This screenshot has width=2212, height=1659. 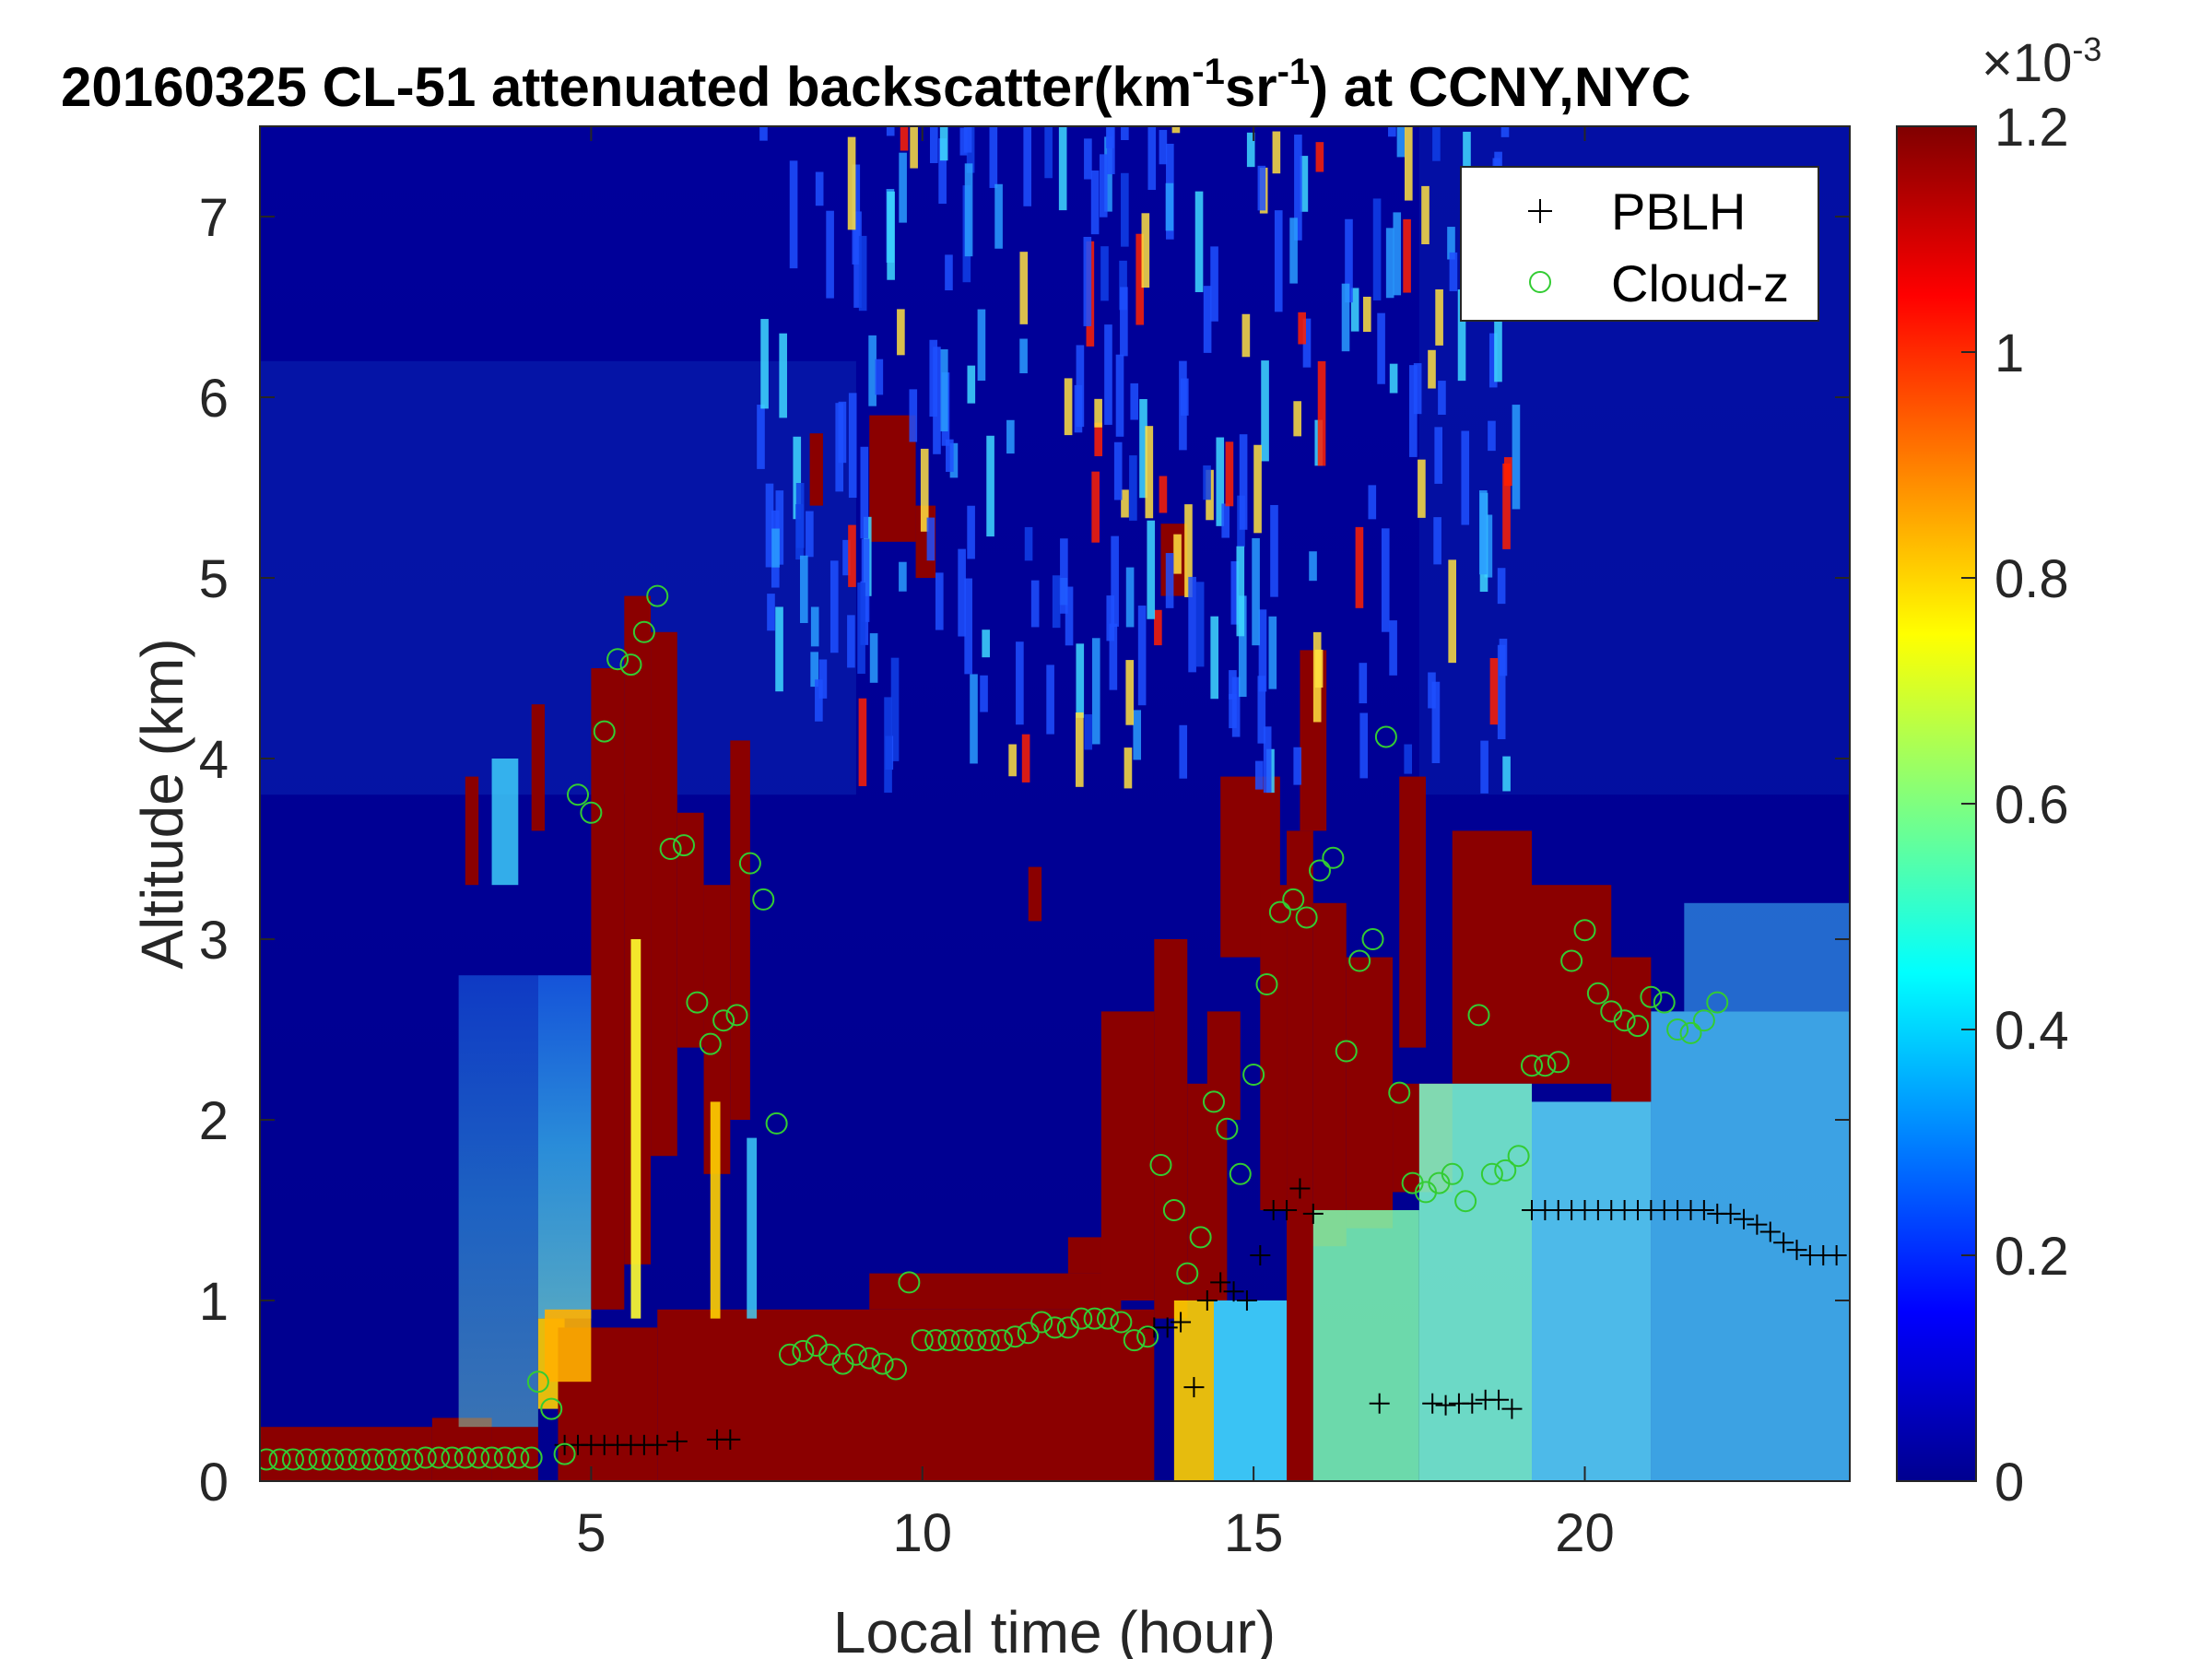 What do you see at coordinates (162, 803) in the screenshot?
I see `y-axis-label: Altitude (km)` at bounding box center [162, 803].